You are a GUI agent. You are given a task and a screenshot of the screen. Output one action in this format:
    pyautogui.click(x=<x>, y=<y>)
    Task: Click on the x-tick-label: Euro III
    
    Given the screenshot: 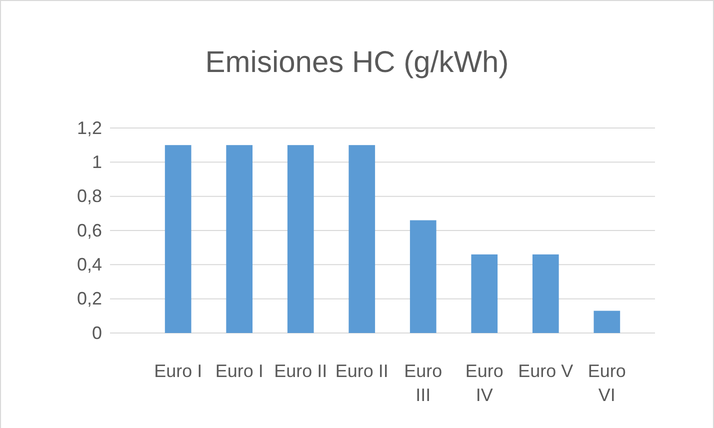 What is the action you would take?
    pyautogui.click(x=423, y=383)
    